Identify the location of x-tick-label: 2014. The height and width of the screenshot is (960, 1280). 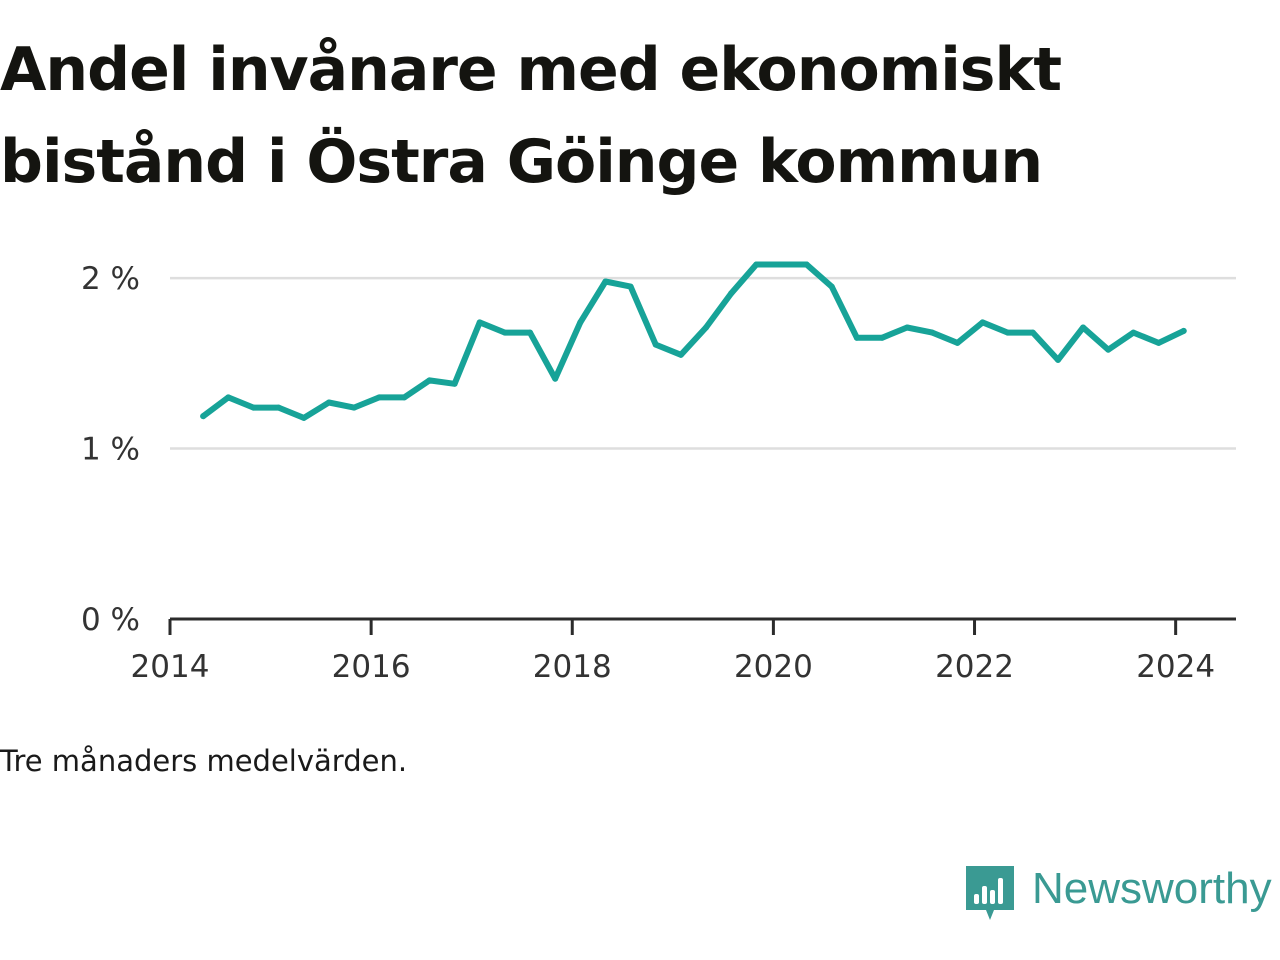
(170, 667).